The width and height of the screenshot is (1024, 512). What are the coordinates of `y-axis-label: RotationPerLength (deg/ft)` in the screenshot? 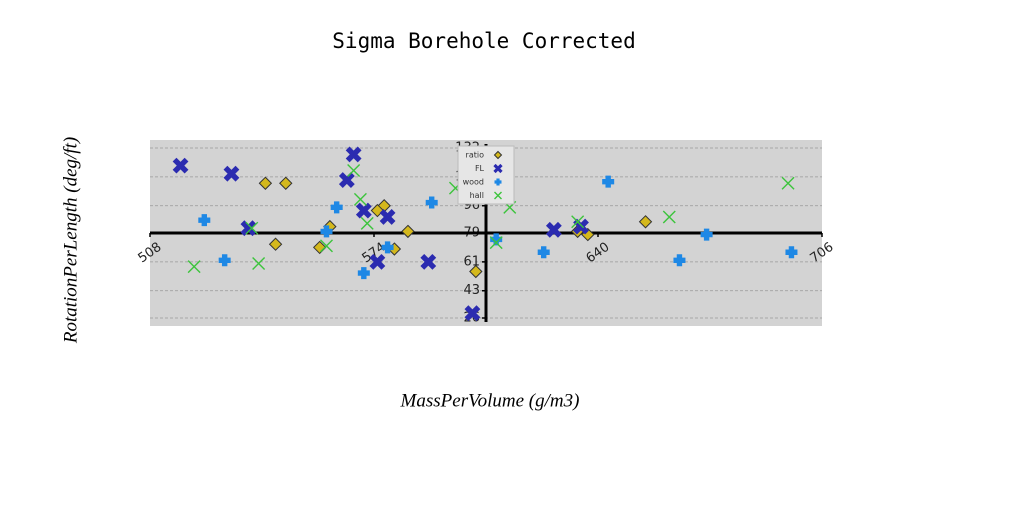 It's located at (70, 240).